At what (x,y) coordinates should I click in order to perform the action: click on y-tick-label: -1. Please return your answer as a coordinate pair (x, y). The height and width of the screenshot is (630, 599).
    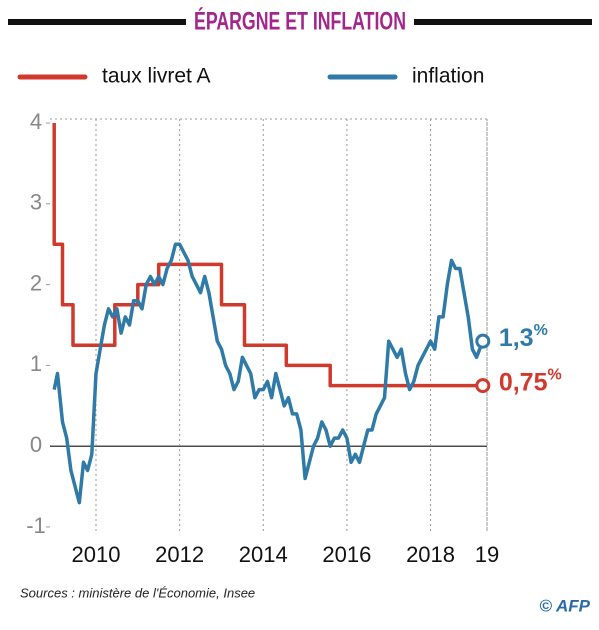
    Looking at the image, I should click on (36, 525).